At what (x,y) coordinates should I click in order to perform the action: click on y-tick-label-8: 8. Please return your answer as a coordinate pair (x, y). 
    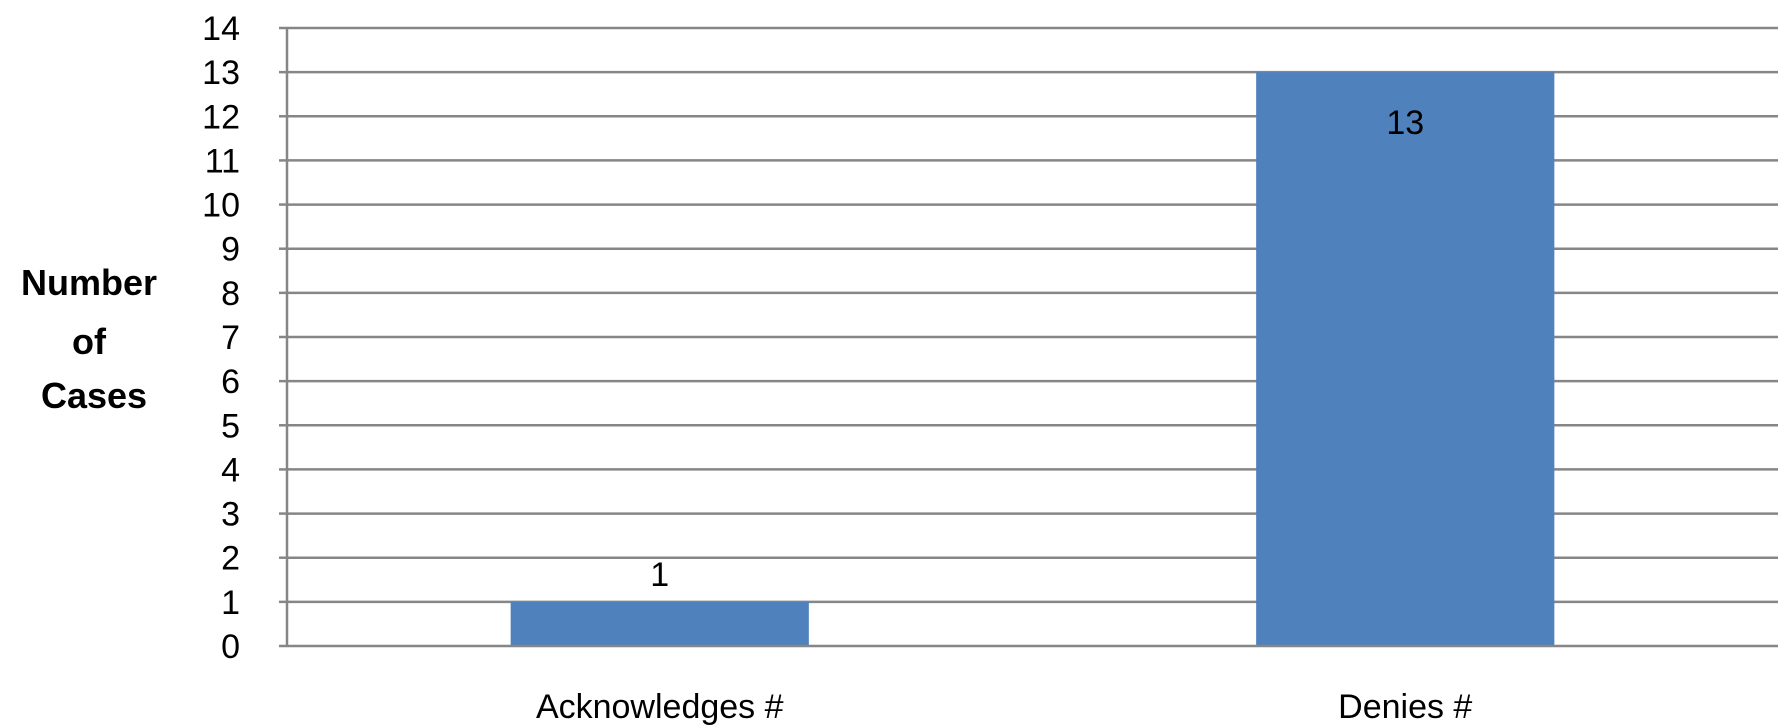
    Looking at the image, I should click on (230, 294).